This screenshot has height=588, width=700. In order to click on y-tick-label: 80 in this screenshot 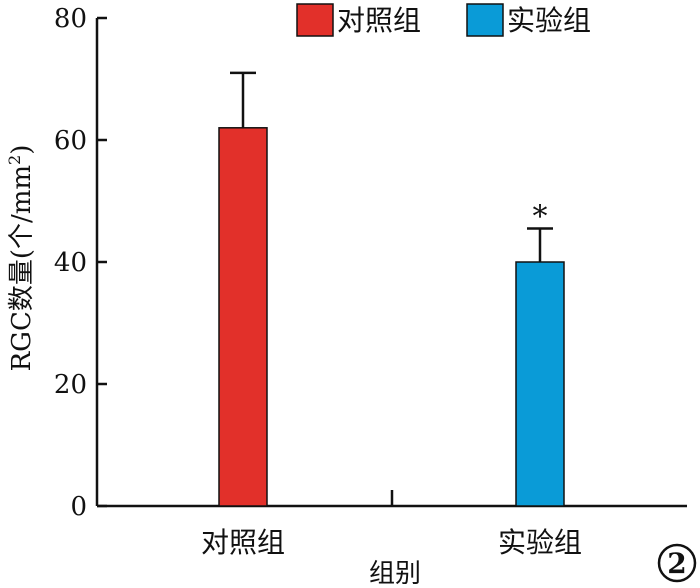, I will do `click(70, 19)`.